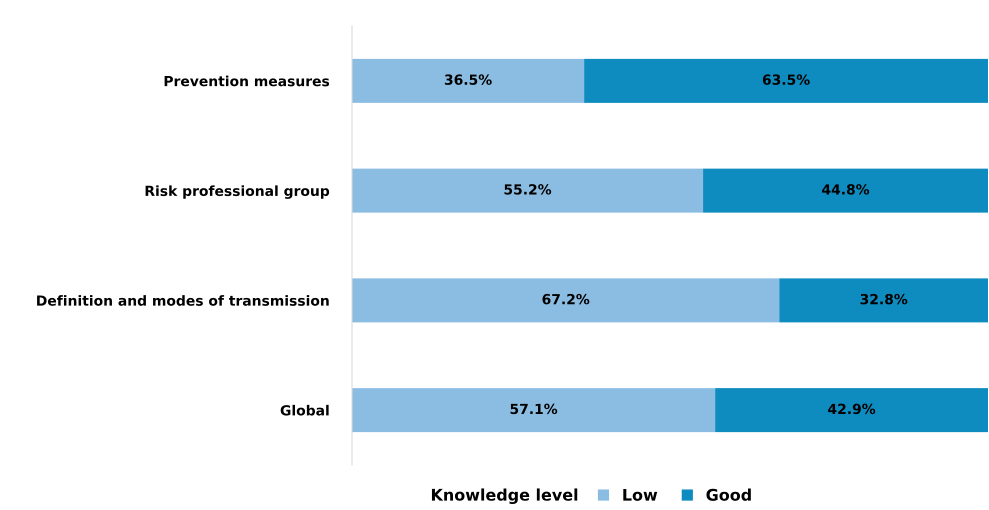 This screenshot has width=989, height=510. What do you see at coordinates (640, 494) in the screenshot?
I see `legend-label: Low` at bounding box center [640, 494].